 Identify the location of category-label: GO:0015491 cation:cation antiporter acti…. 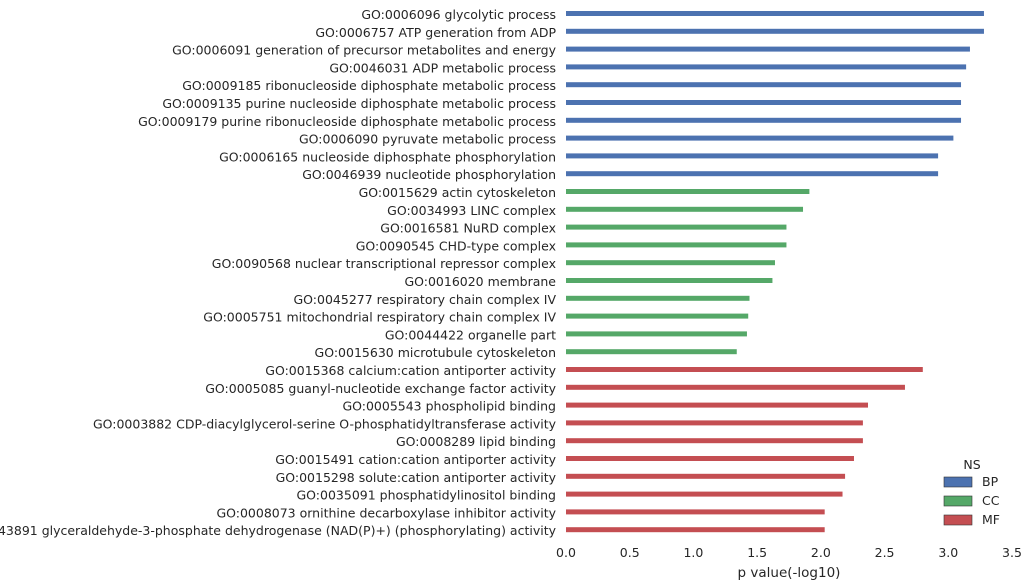
(415, 459).